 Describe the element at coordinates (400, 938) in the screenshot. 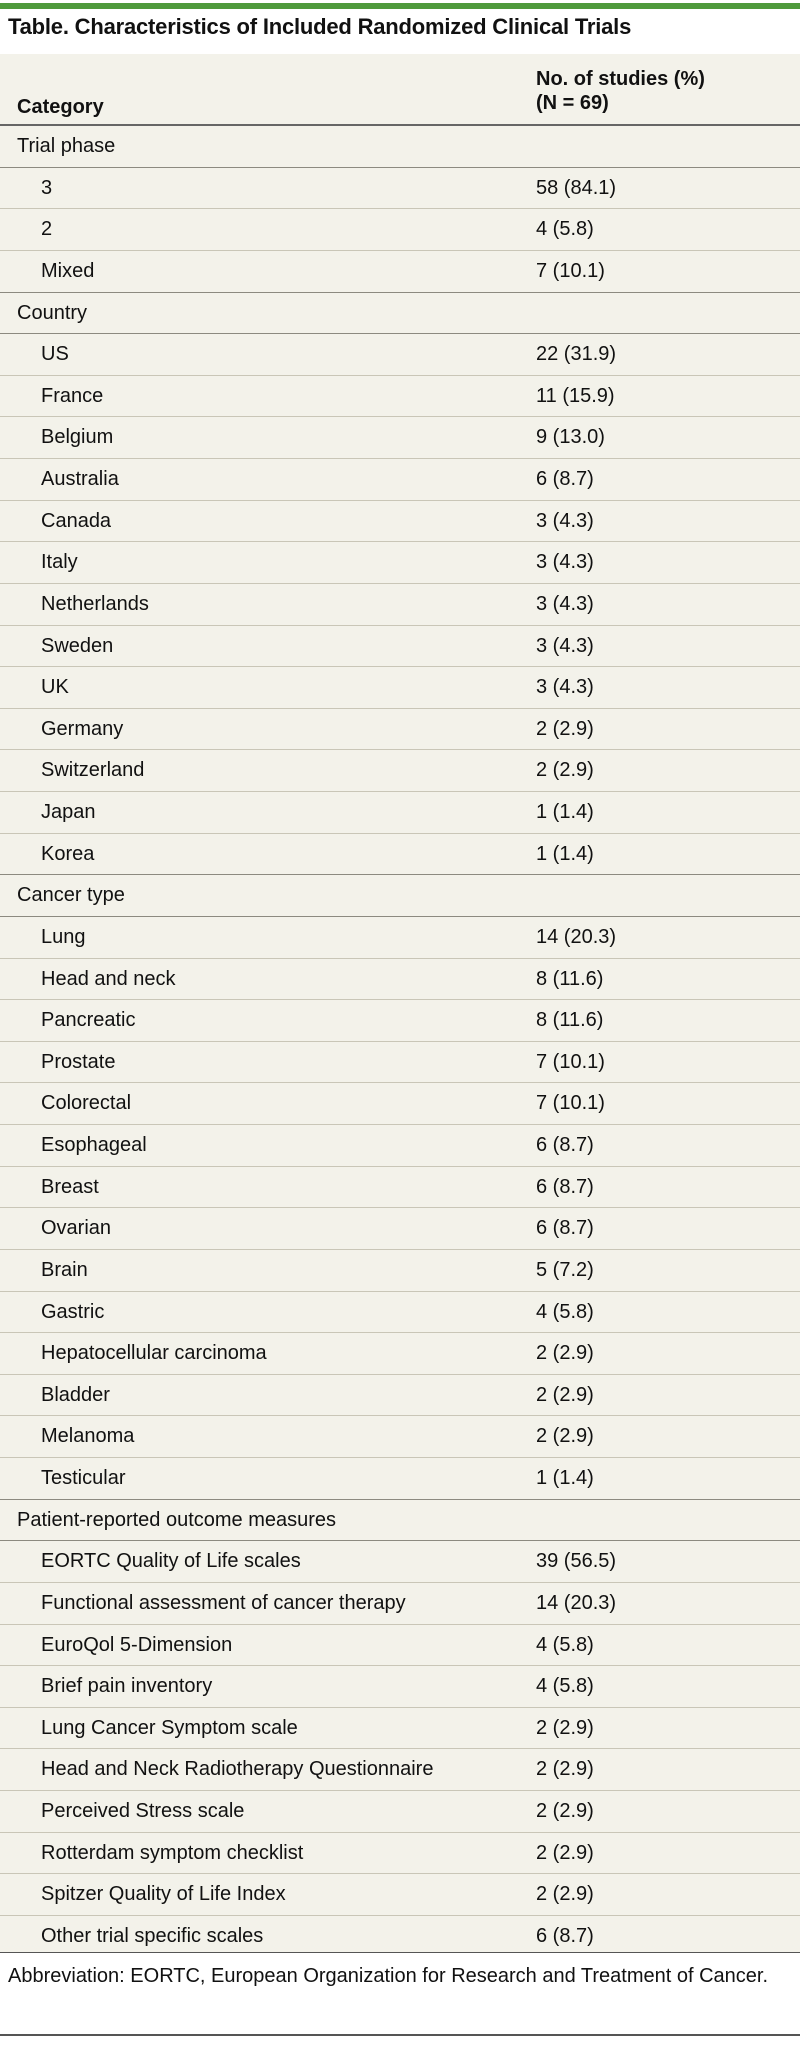

I see `table-row: Lung 14 (20.3)` at that location.